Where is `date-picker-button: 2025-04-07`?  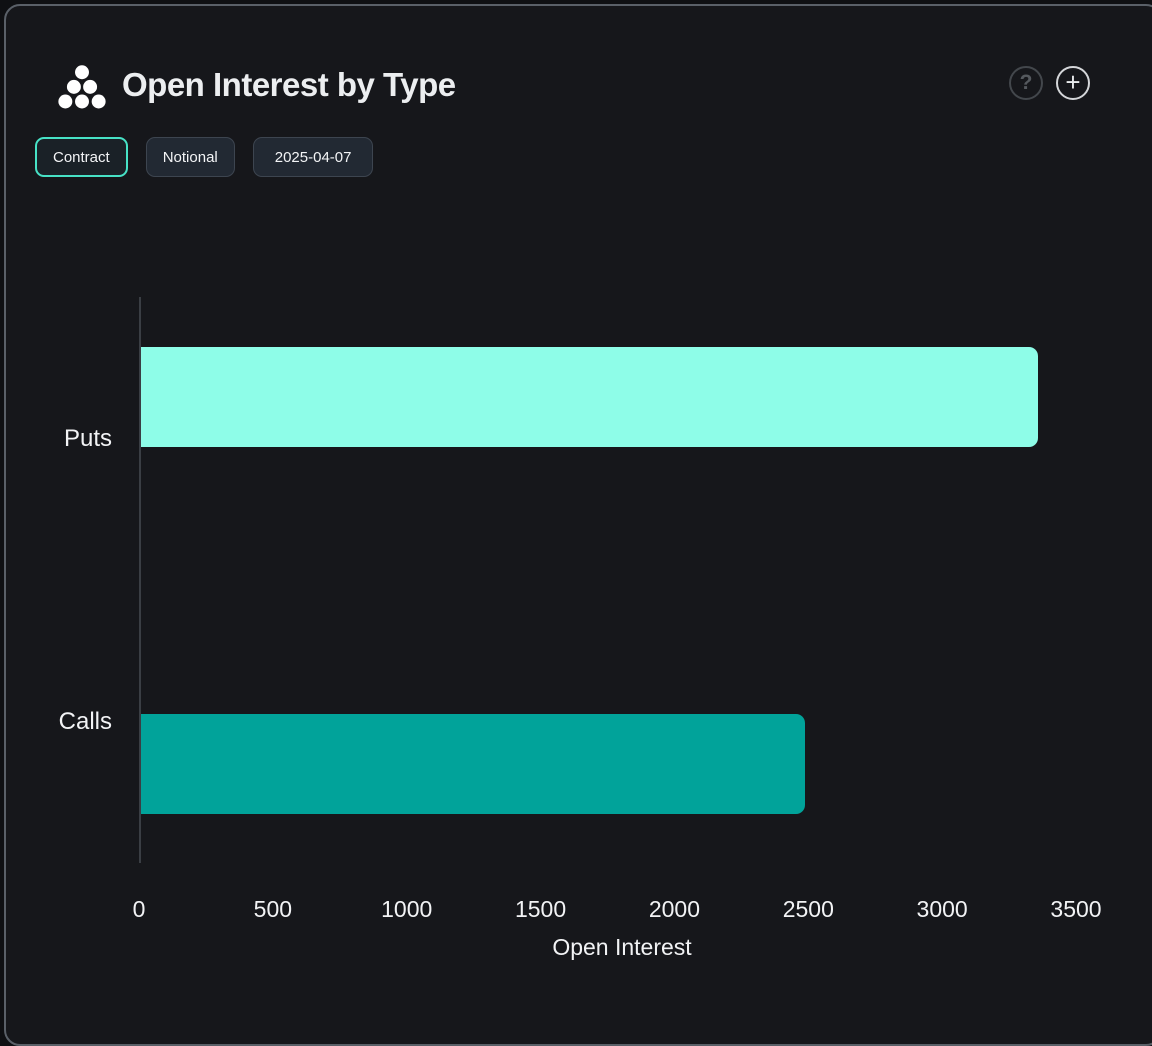 date-picker-button: 2025-04-07 is located at coordinates (313, 157).